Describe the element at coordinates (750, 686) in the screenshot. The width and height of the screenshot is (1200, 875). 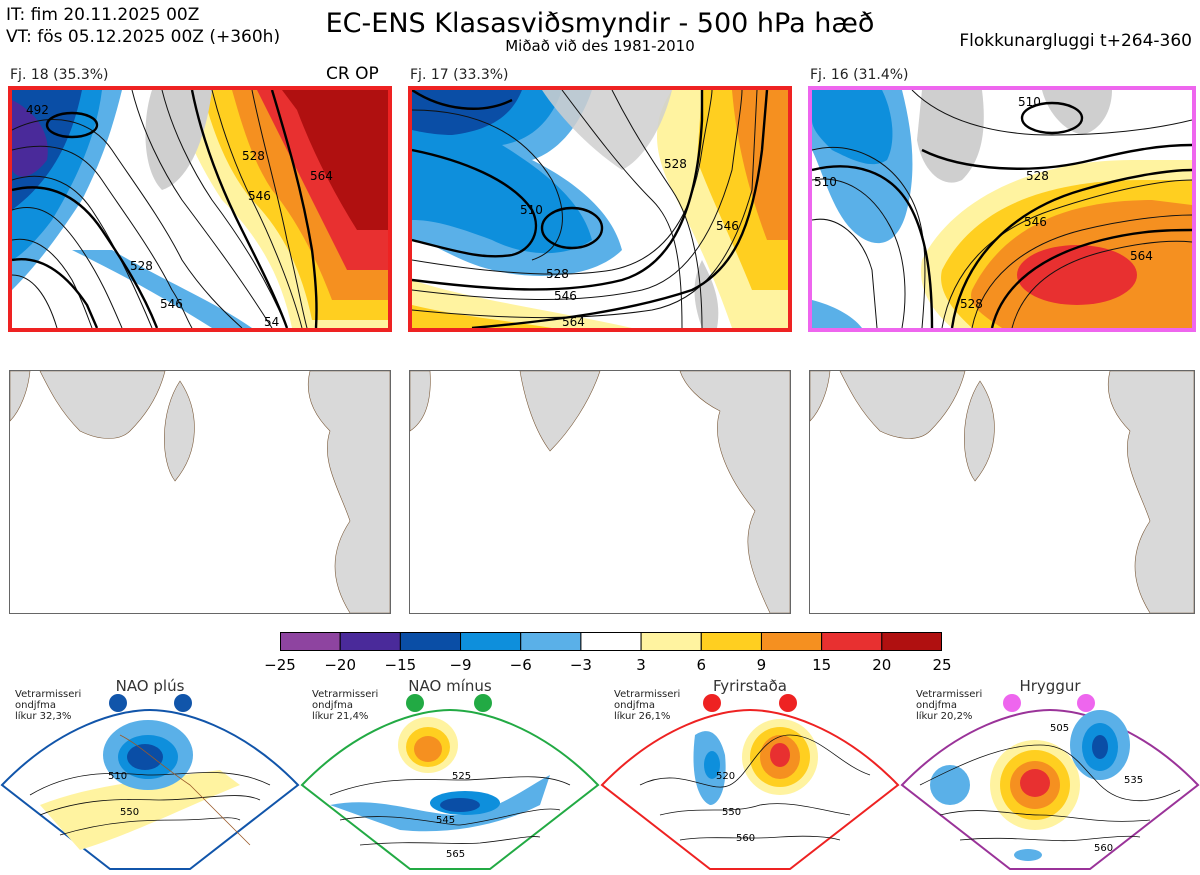
I see `regime-3-title: Fyrirstaða` at that location.